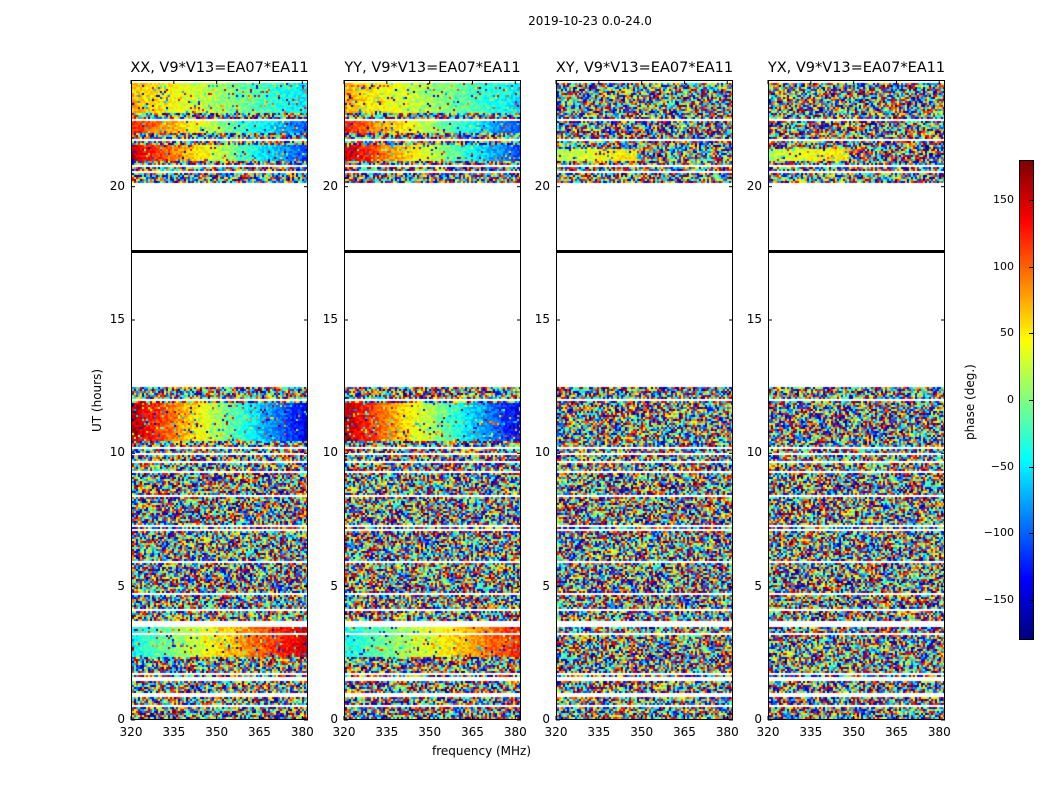  I want to click on heatmap-image-yx, so click(856, 400).